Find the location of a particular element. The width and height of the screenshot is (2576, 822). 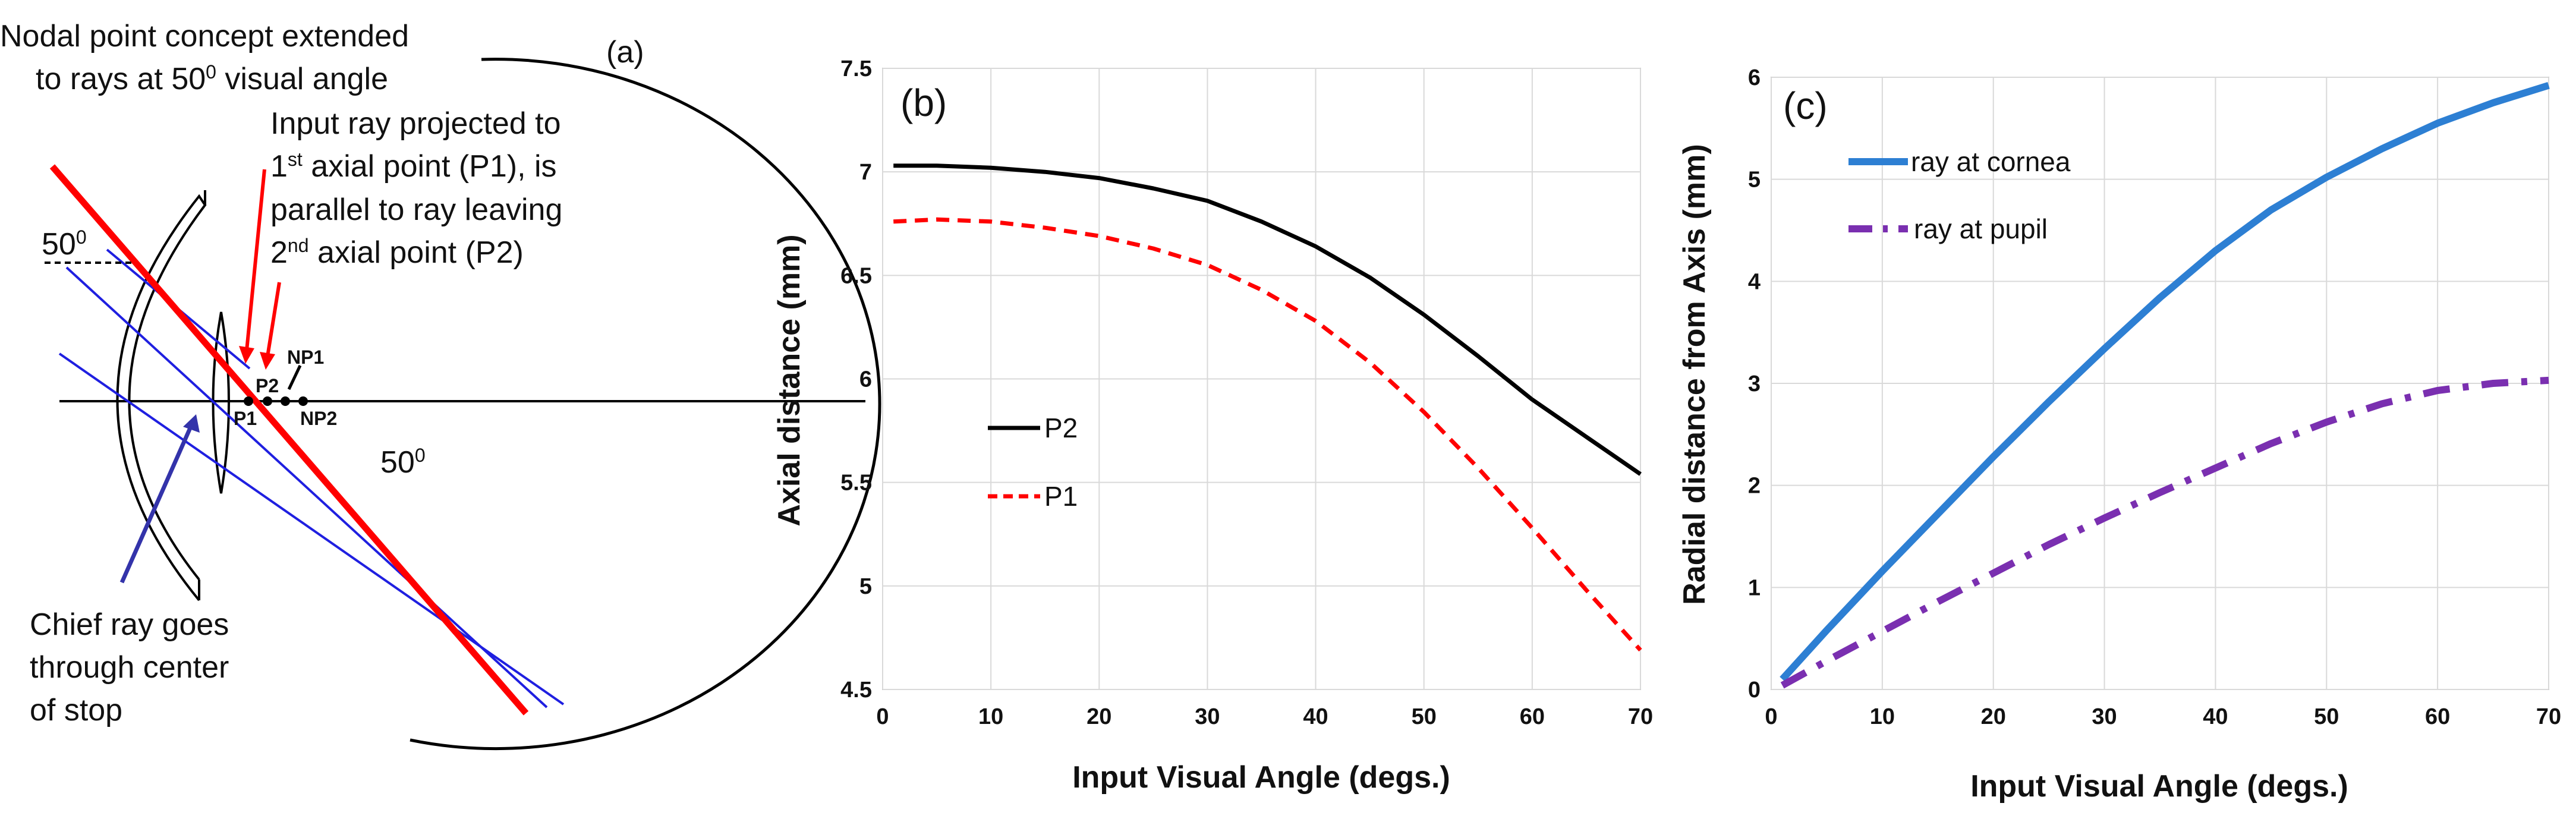

red-arrow-1-shaft is located at coordinates (255, 260).